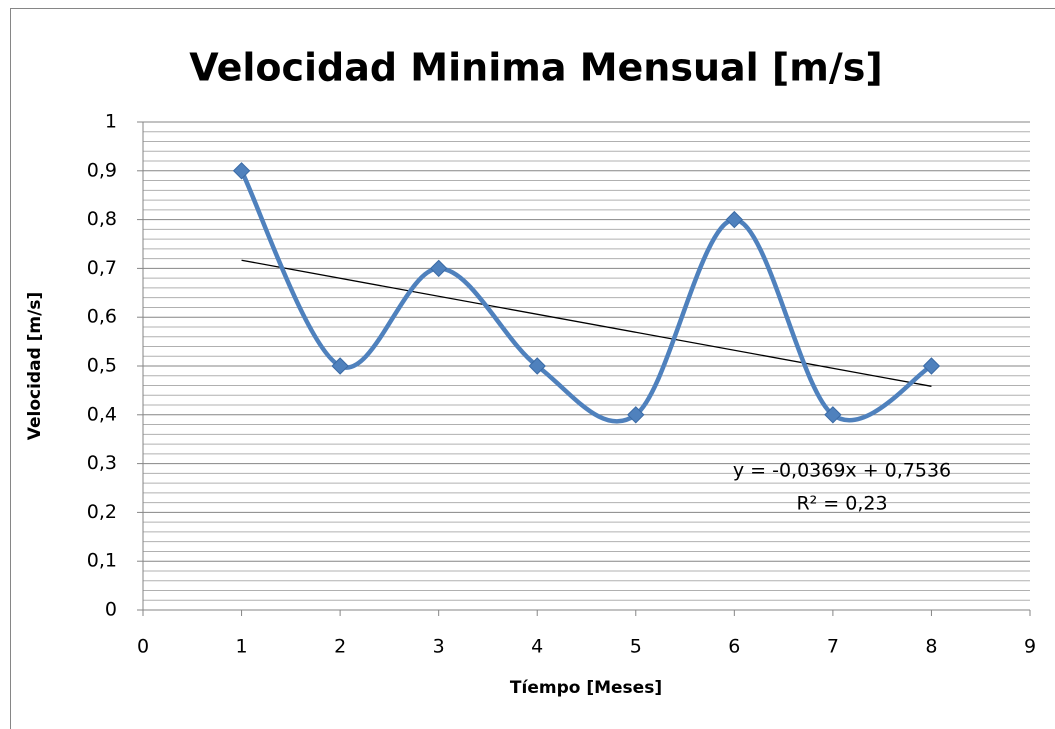  What do you see at coordinates (1030, 647) in the screenshot?
I see `x-tick-label: 9` at bounding box center [1030, 647].